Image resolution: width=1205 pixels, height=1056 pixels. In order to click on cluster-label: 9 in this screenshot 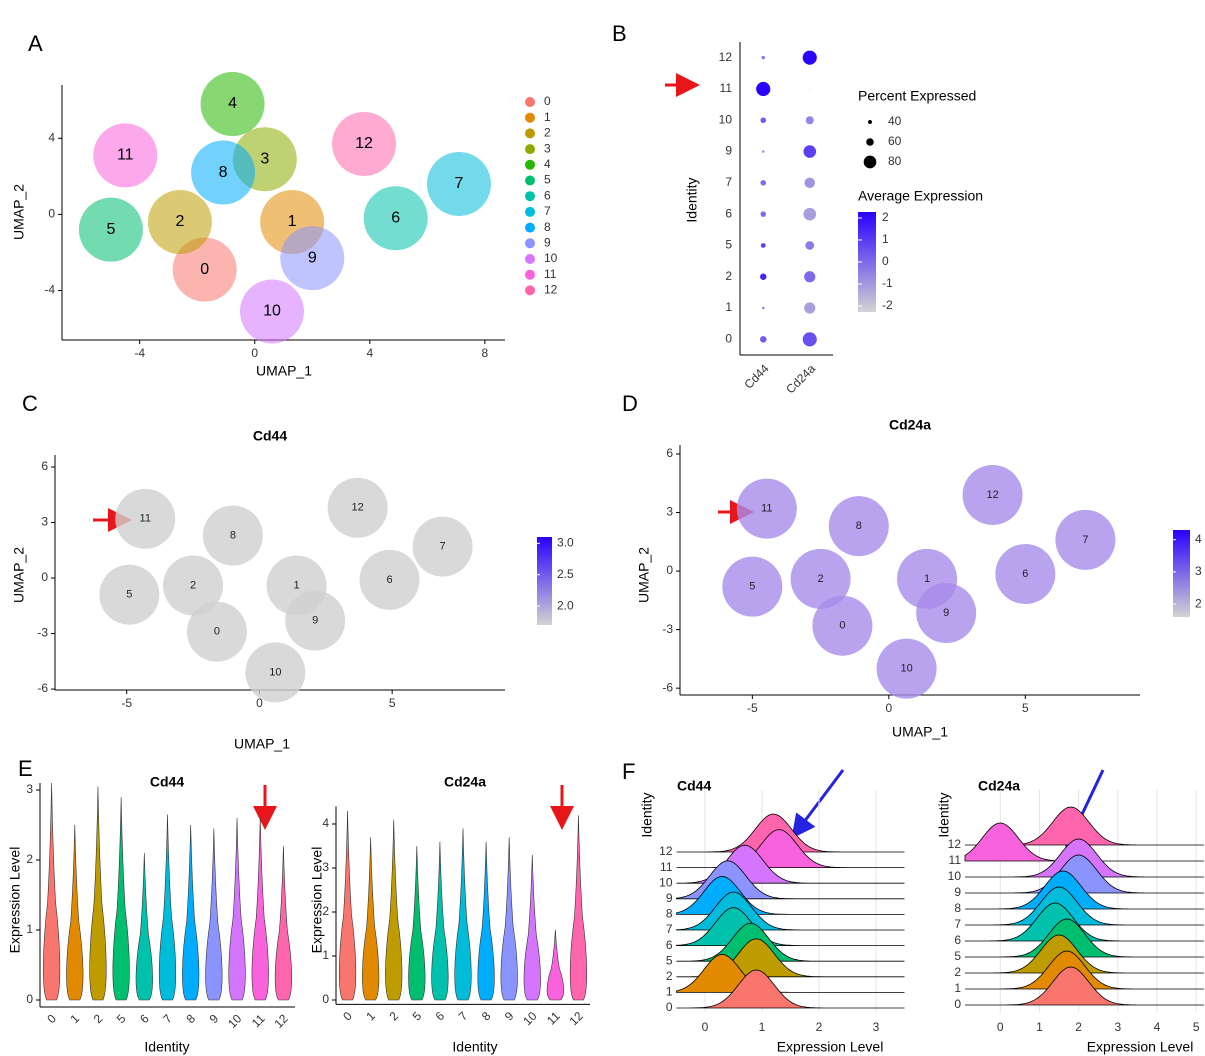, I will do `click(315, 621)`.